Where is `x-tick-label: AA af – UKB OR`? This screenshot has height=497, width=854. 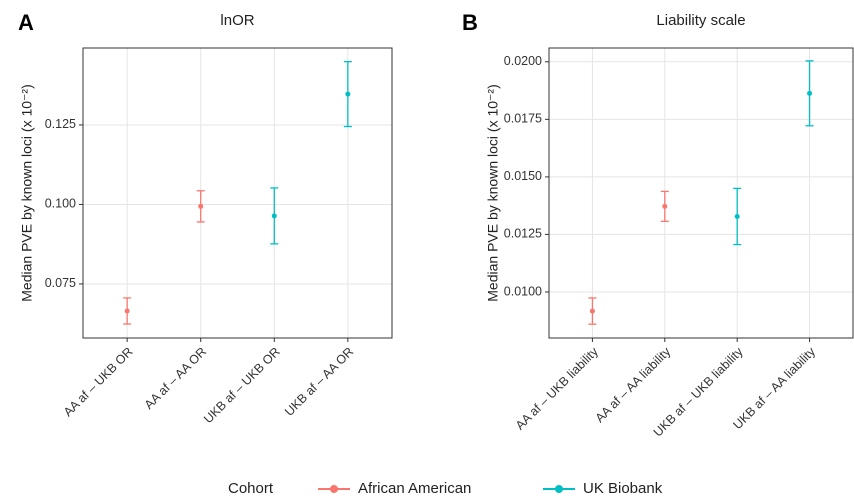
x-tick-label: AA af – UKB OR is located at coordinates (98, 382).